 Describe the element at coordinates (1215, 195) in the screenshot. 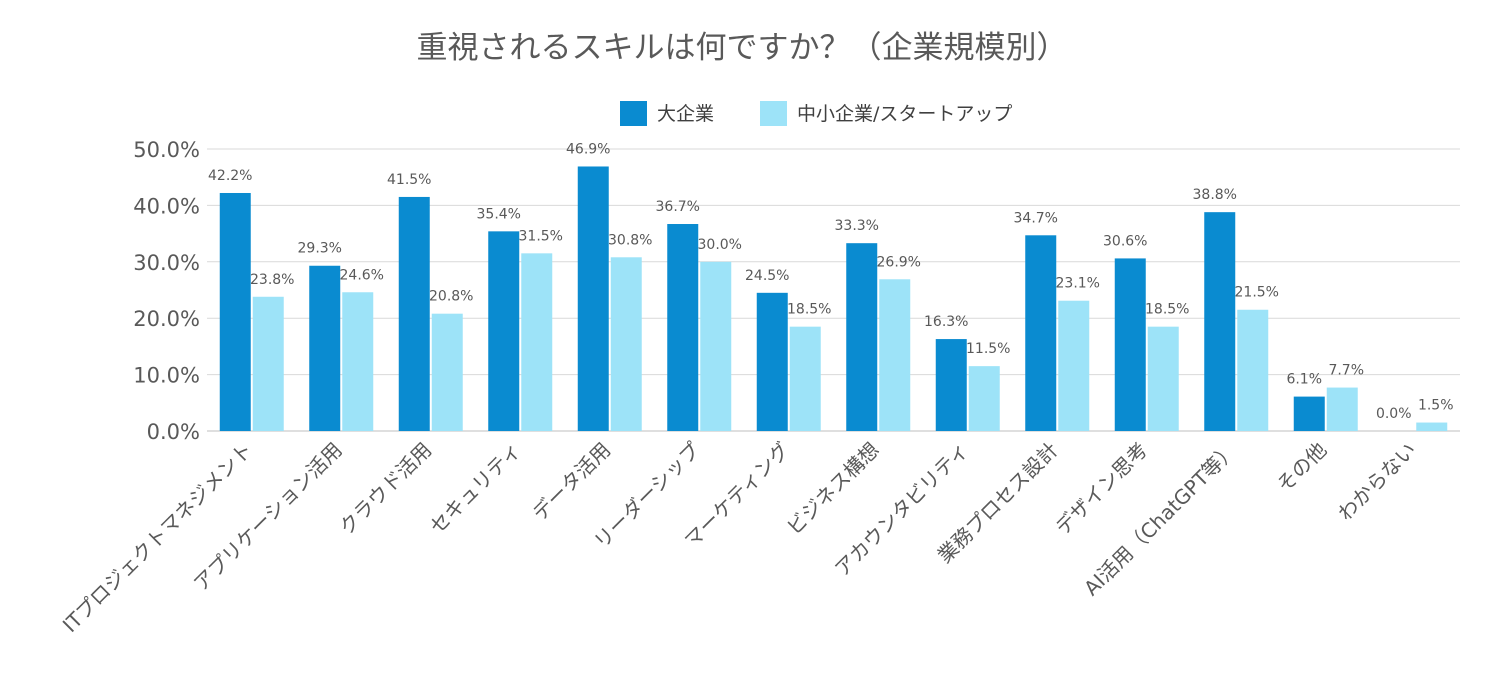

I see `data-label-large: 38.8%` at that location.